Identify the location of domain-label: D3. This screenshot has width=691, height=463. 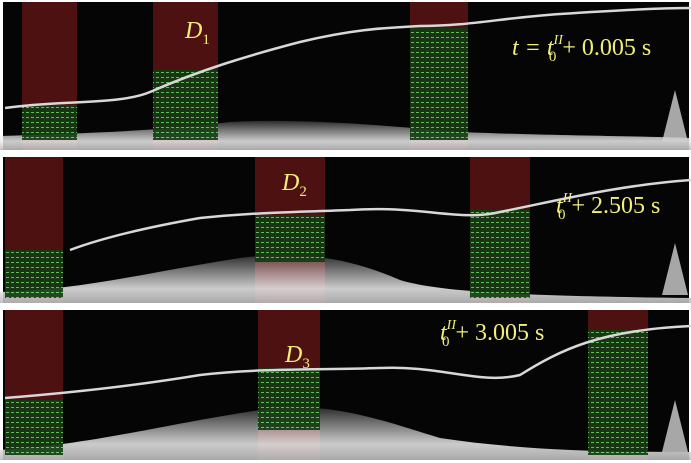
(297, 357).